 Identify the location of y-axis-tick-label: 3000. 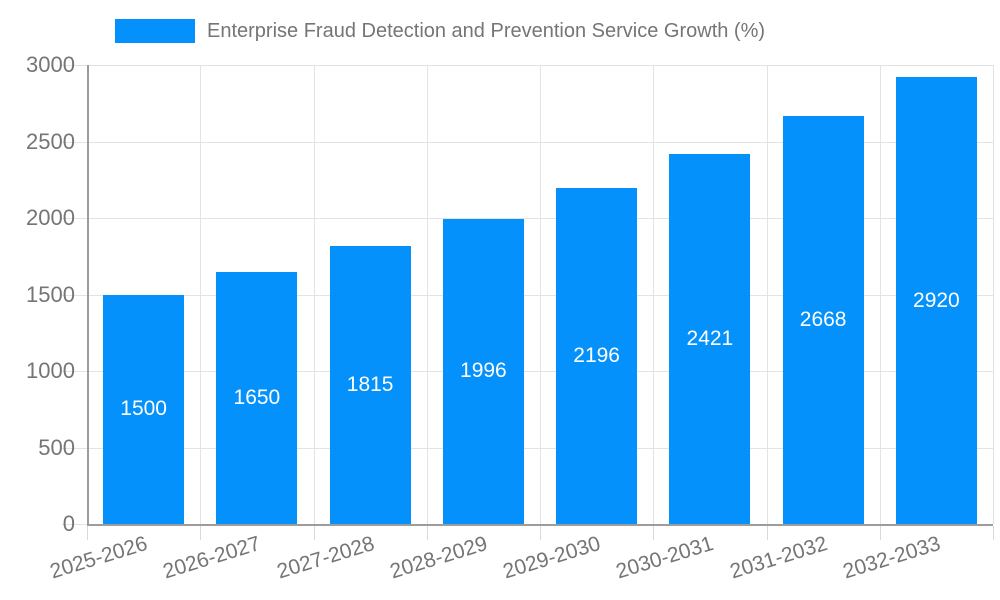
(50, 64).